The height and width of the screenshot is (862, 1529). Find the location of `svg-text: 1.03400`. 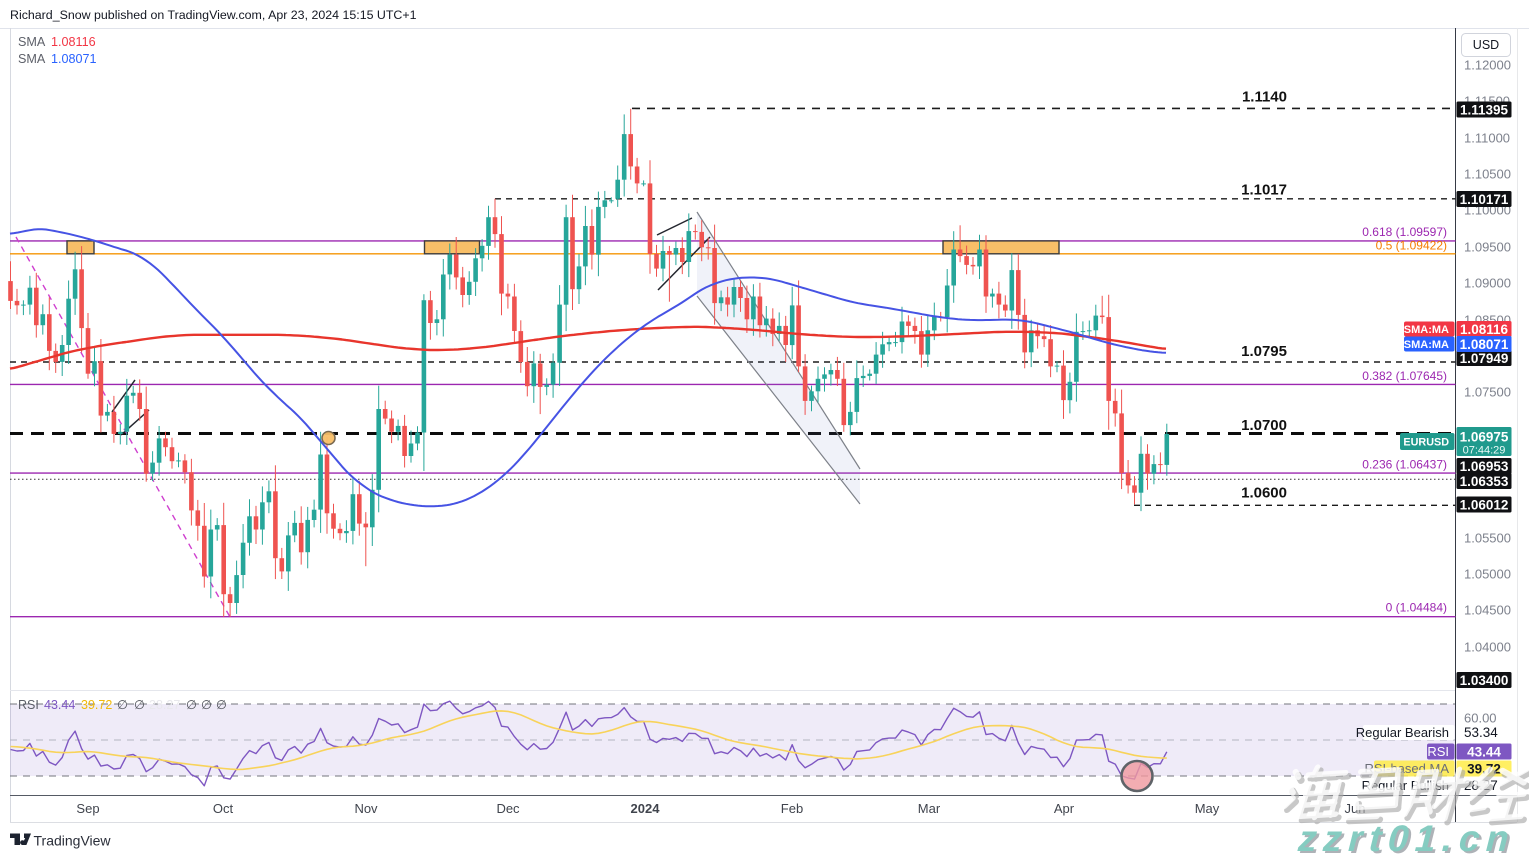

svg-text: 1.03400 is located at coordinates (1484, 680).